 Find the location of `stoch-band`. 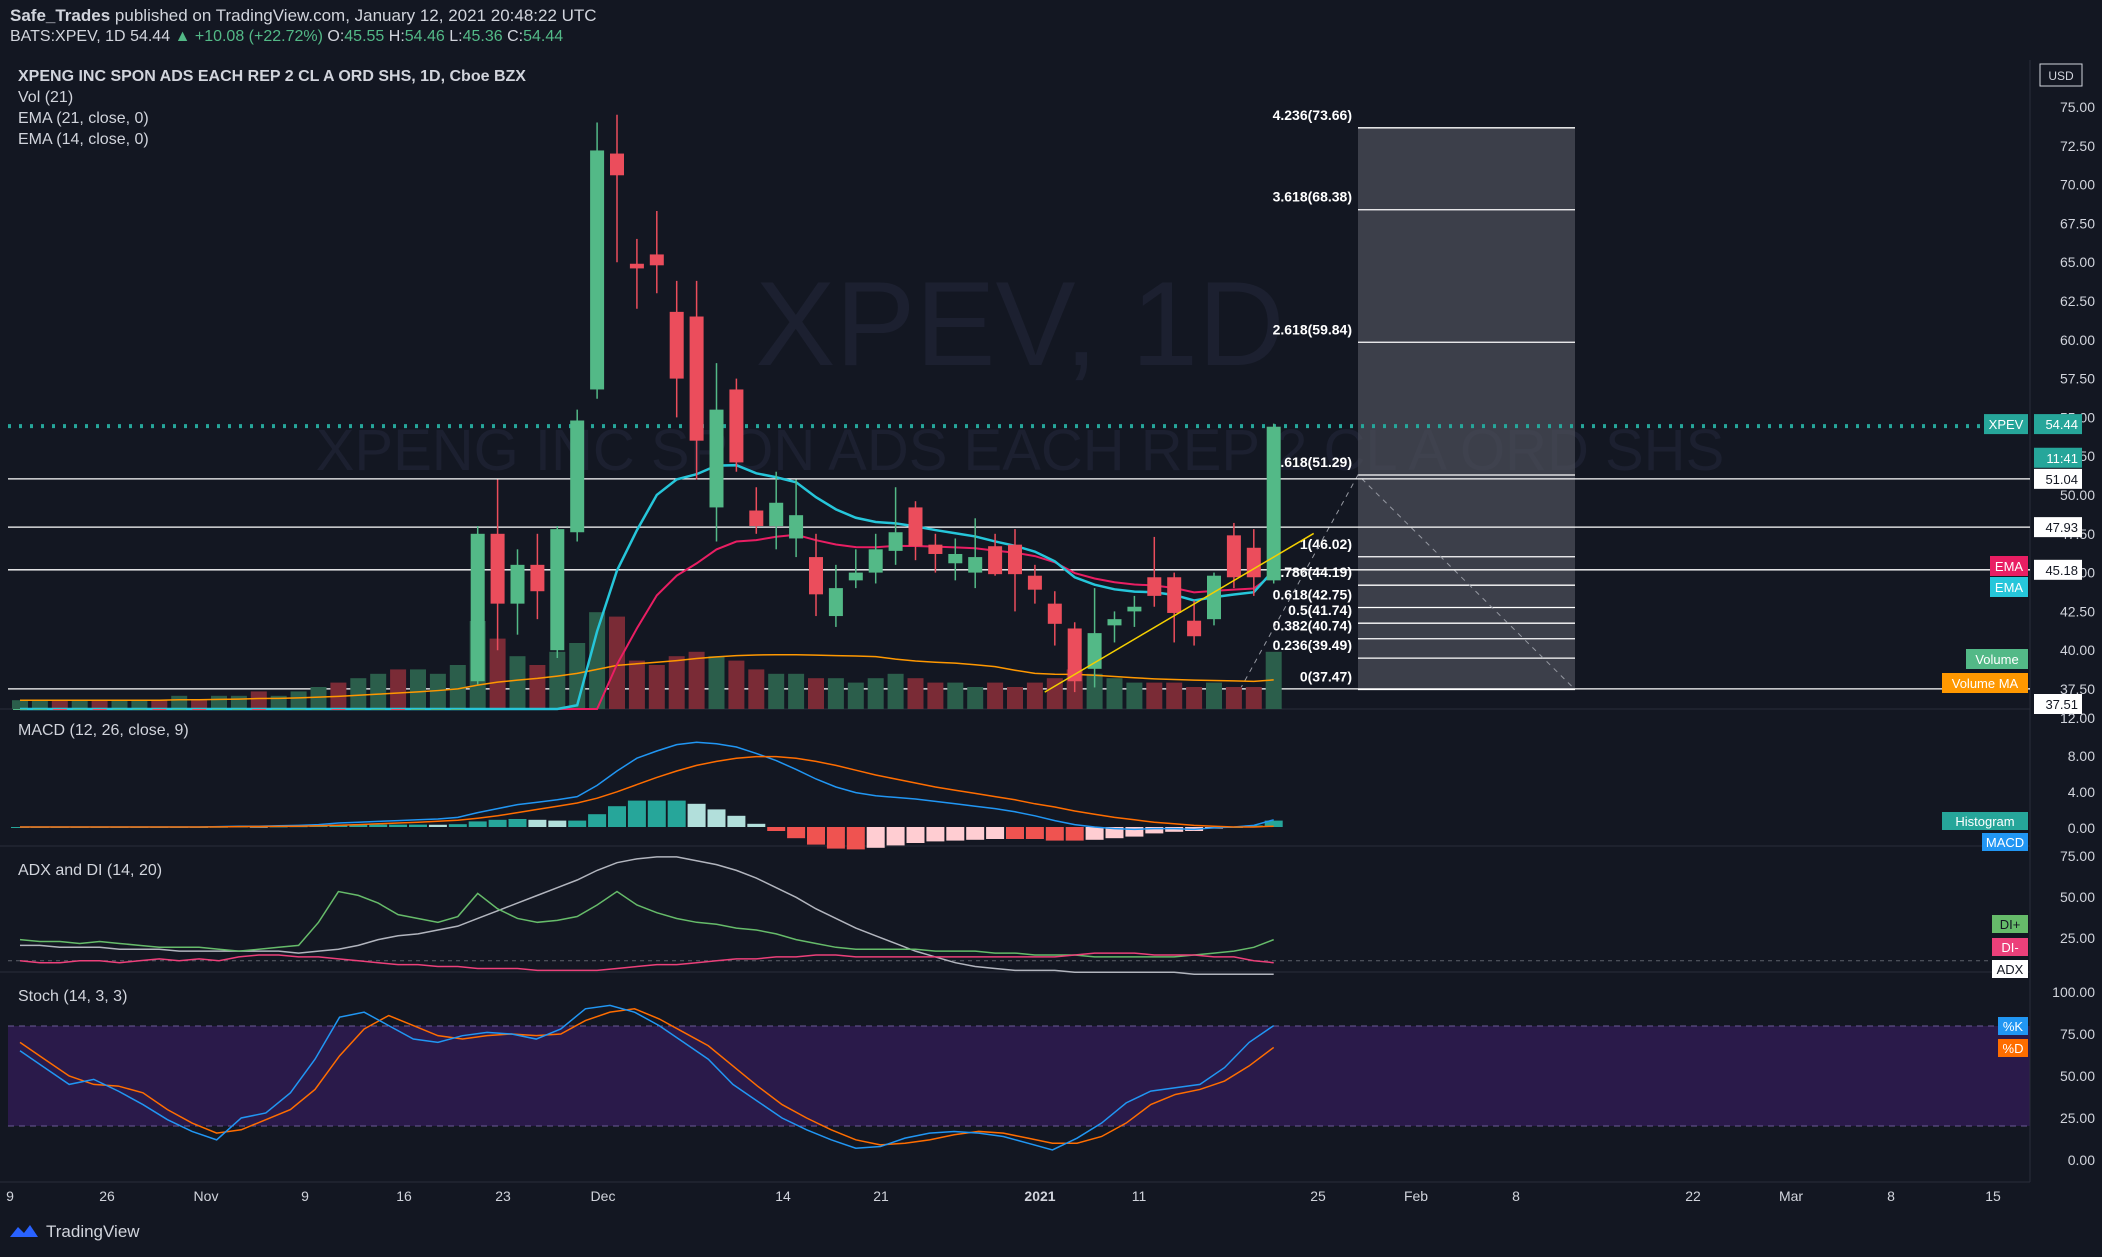

stoch-band is located at coordinates (1019, 1076).